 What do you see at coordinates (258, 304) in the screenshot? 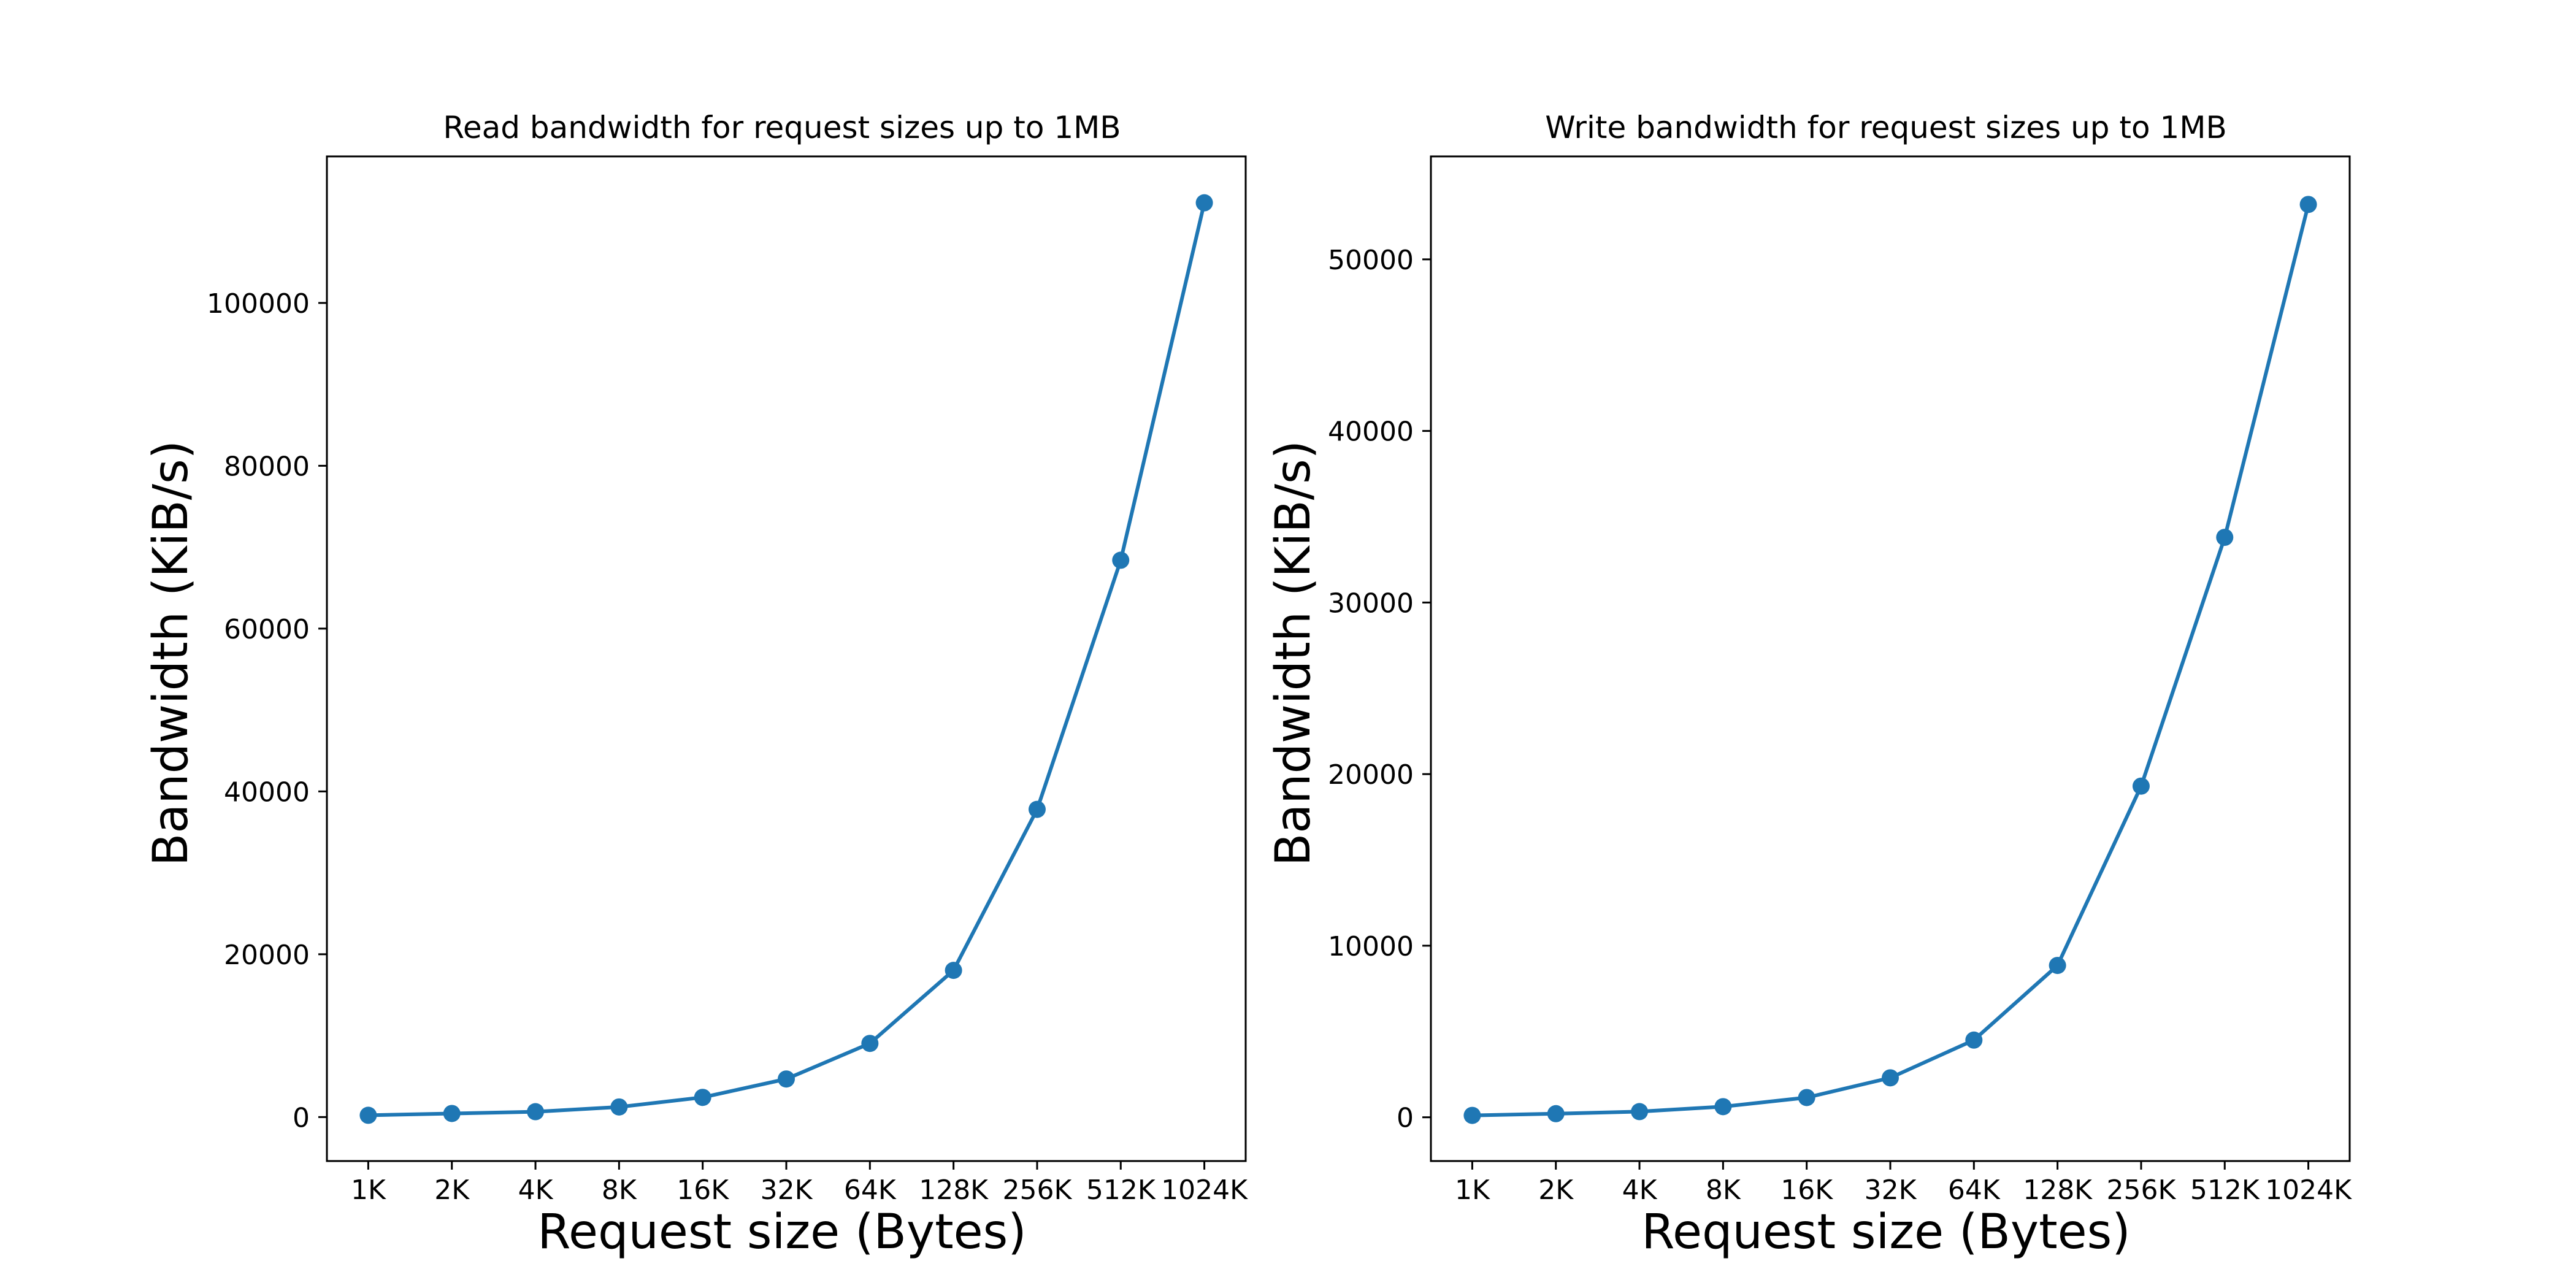
I see `y-tick-label: 100000` at bounding box center [258, 304].